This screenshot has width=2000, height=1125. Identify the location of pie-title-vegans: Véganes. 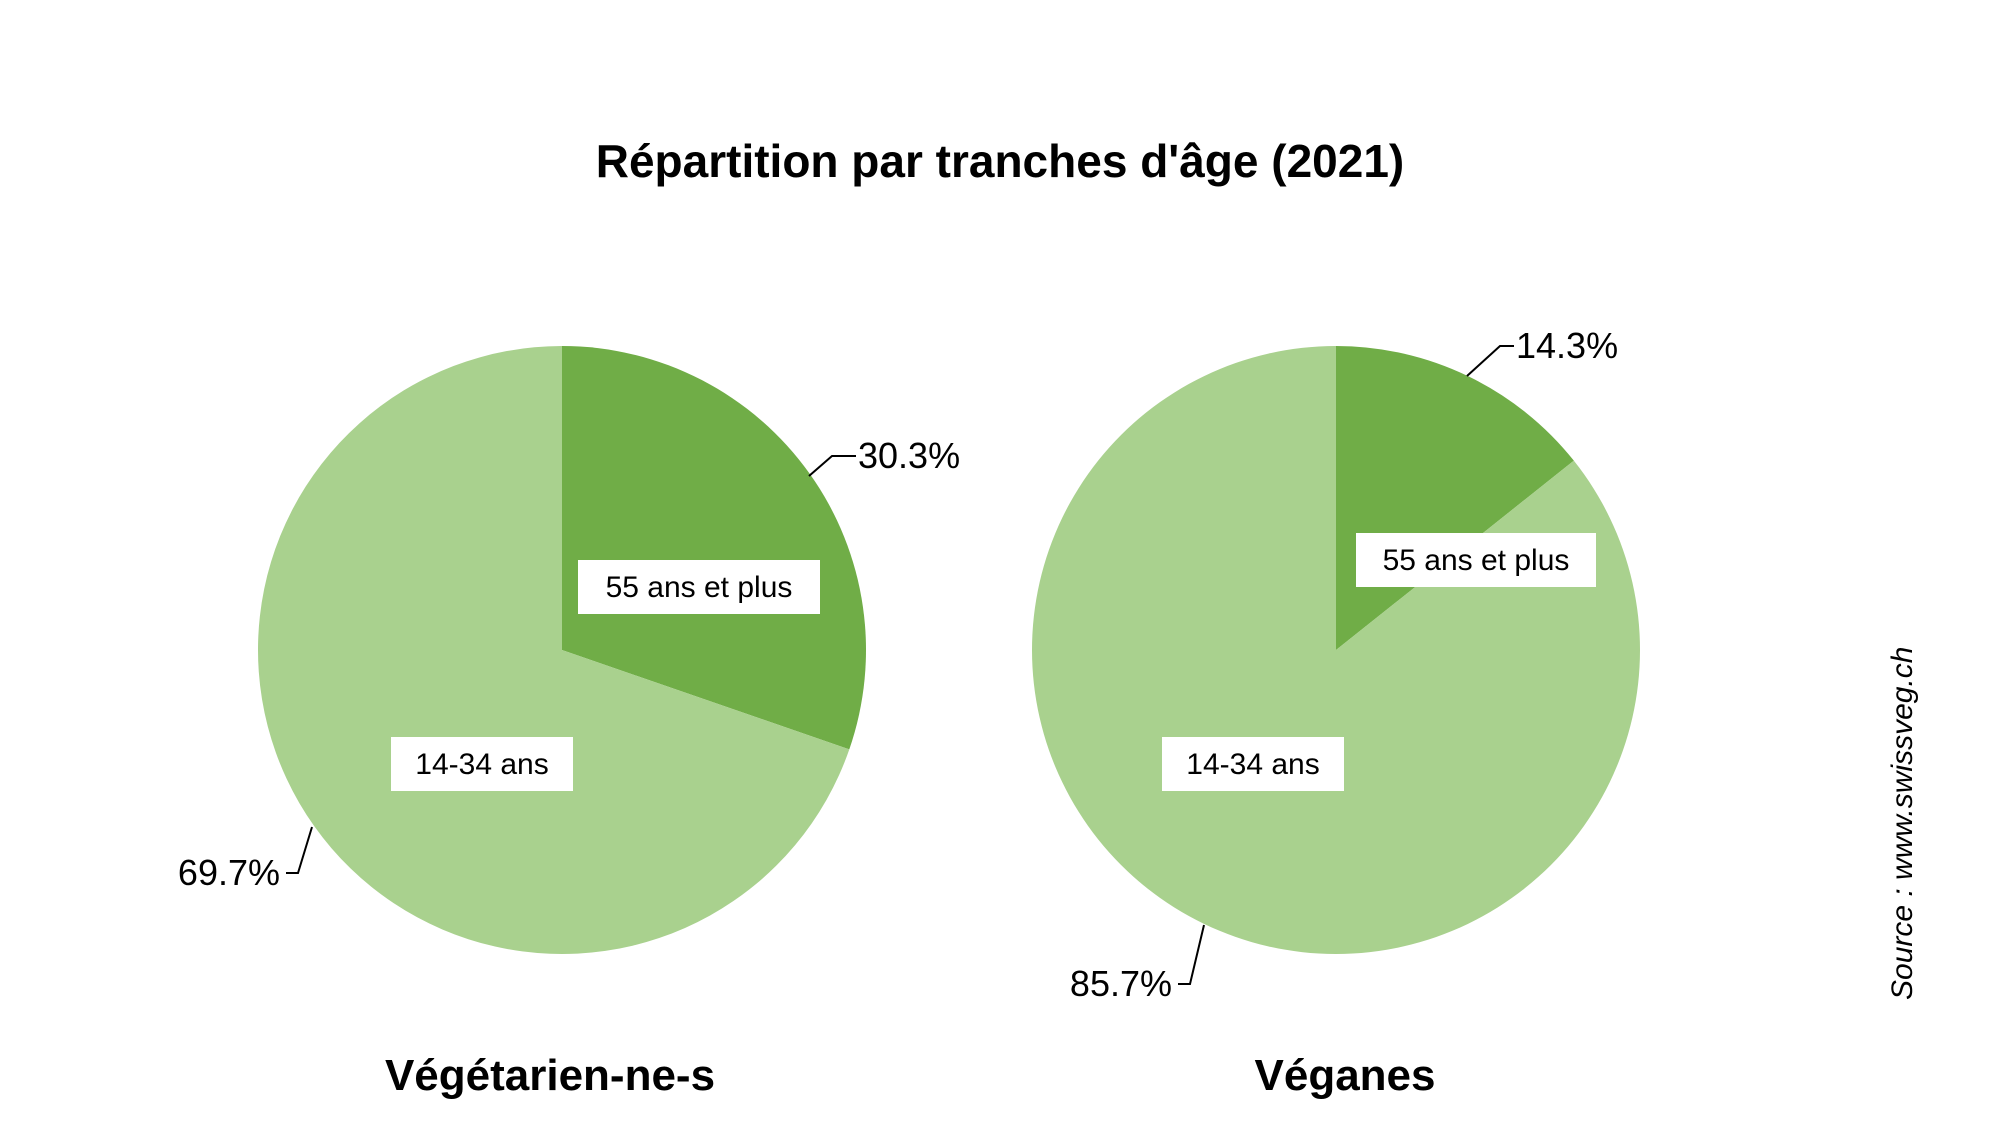
(1345, 1075).